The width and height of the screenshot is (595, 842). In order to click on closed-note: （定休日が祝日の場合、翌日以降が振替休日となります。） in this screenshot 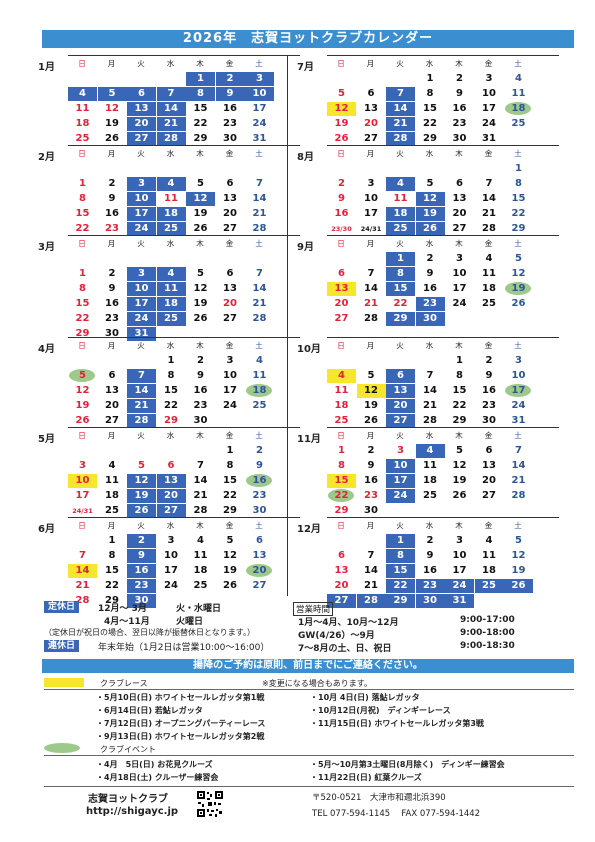, I will do `click(149, 632)`.